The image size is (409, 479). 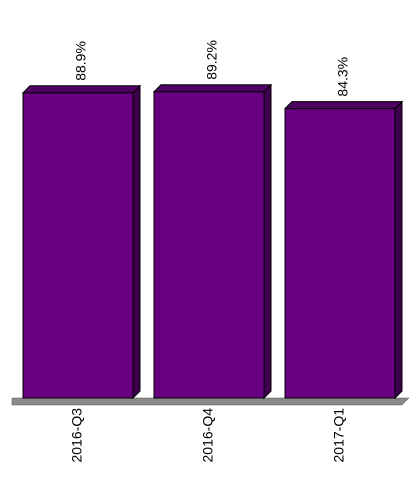 I want to click on floor-plane, so click(x=210, y=401).